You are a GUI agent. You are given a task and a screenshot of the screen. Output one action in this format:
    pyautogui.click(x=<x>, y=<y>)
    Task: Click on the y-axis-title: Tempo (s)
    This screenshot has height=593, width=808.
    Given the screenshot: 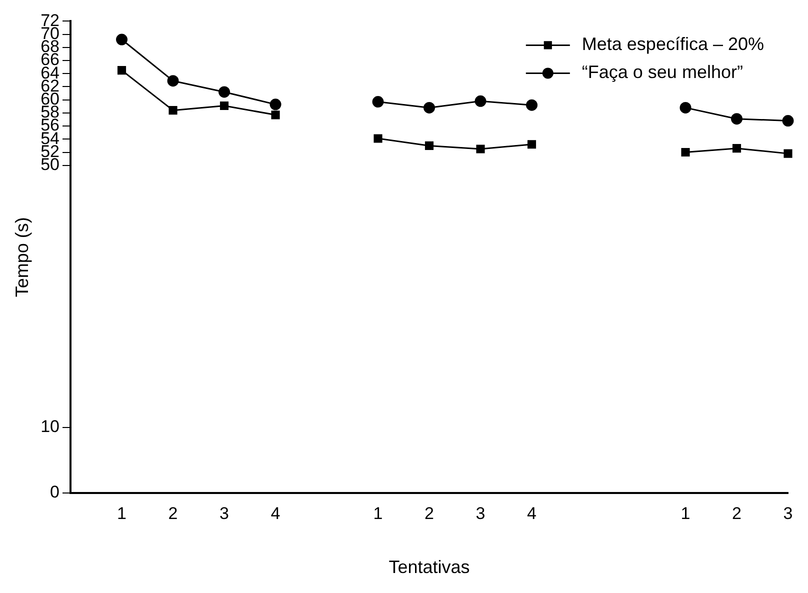 What is the action you would take?
    pyautogui.click(x=22, y=257)
    